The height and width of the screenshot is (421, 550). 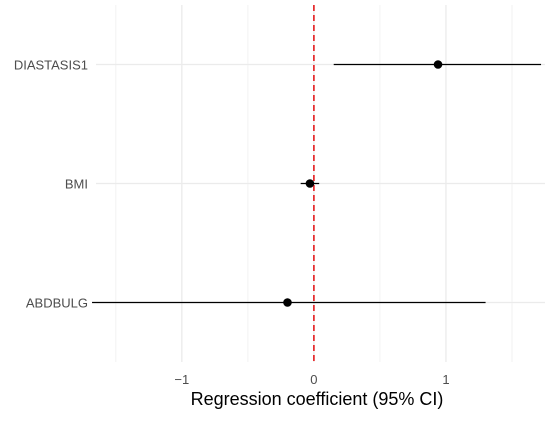 I want to click on x-tick-label: 0, so click(x=313, y=379).